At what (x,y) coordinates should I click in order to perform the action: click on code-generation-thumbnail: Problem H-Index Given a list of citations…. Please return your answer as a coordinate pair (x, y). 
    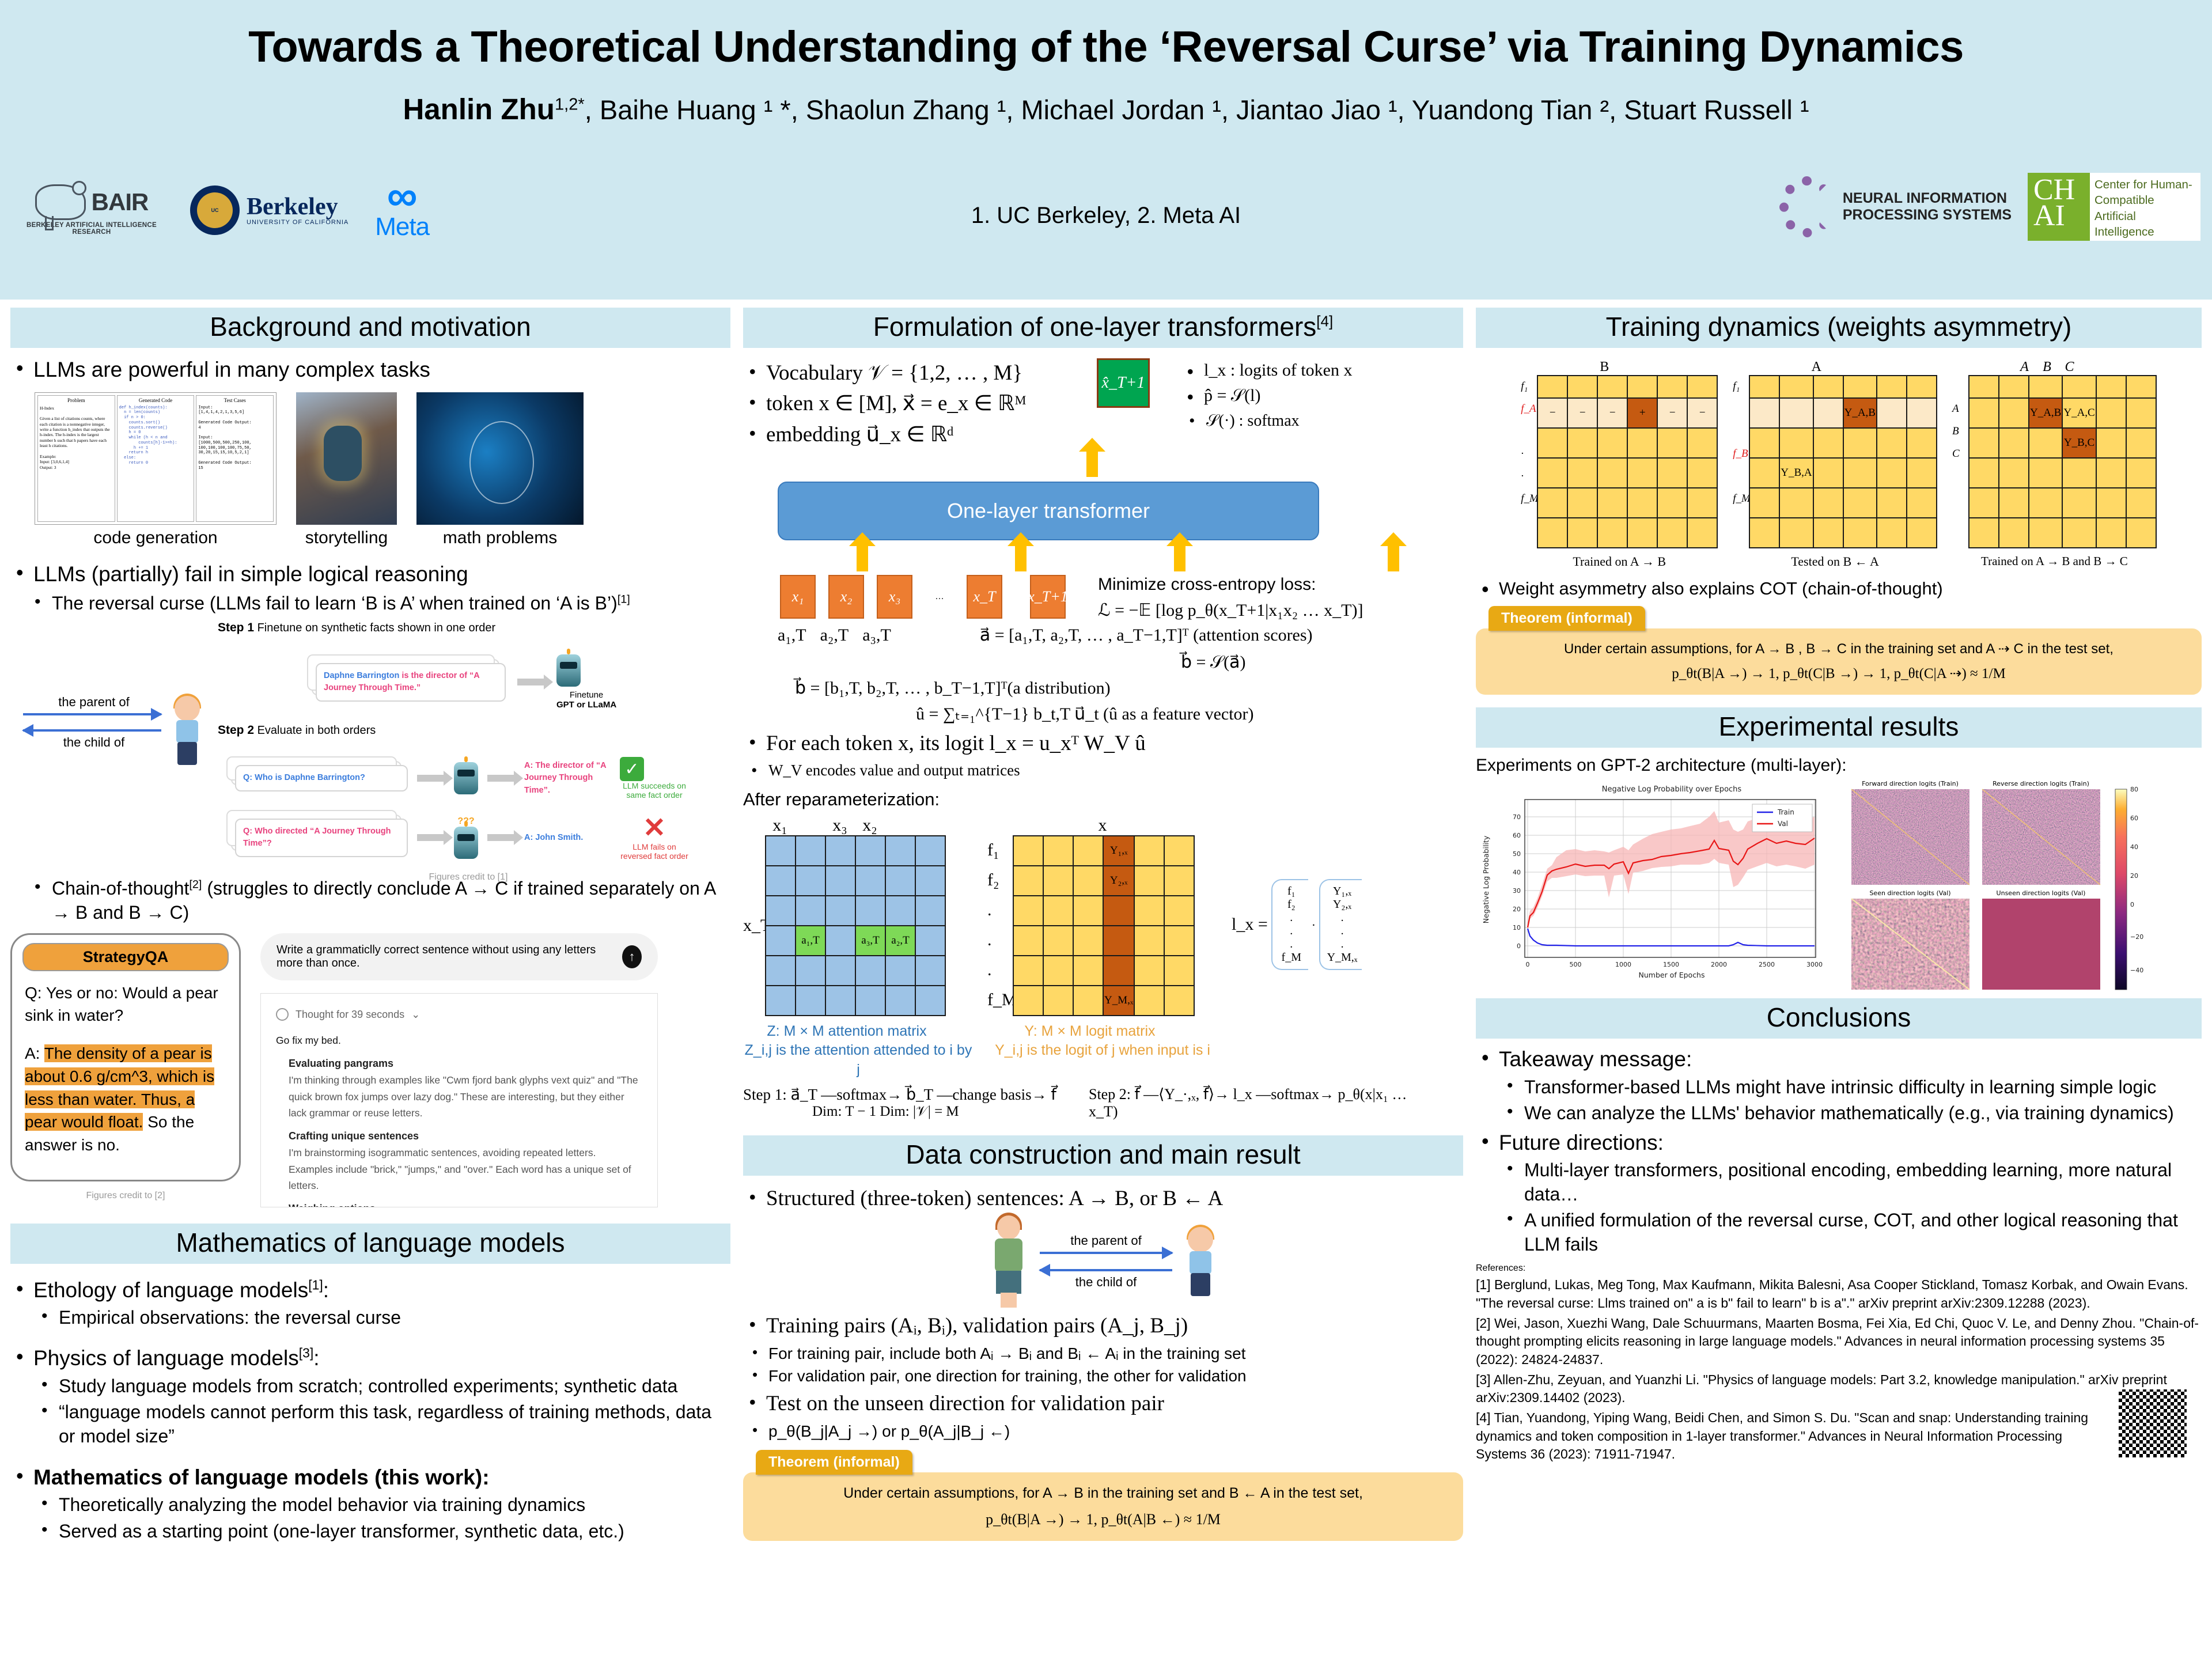
    Looking at the image, I should click on (155, 458).